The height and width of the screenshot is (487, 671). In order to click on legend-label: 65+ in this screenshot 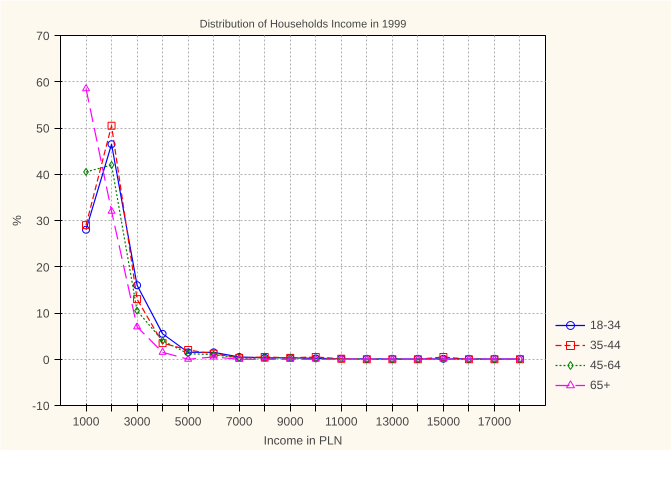, I will do `click(600, 385)`.